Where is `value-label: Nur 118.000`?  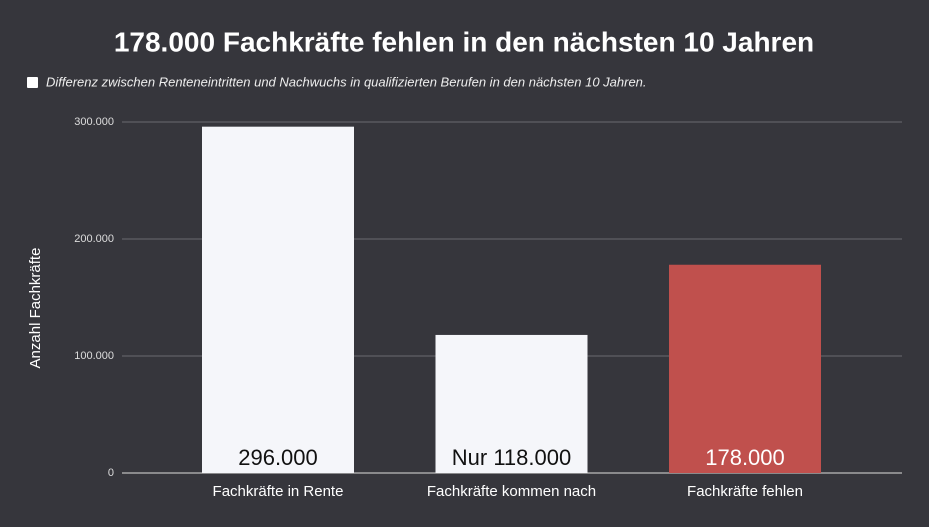
value-label: Nur 118.000 is located at coordinates (511, 457).